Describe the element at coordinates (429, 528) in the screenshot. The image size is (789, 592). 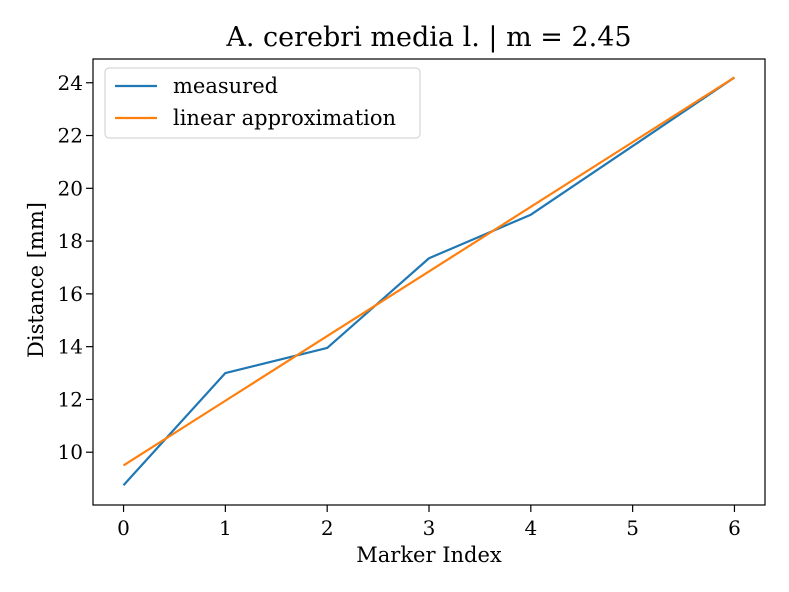
I see `x-tick-label-3: 3` at that location.